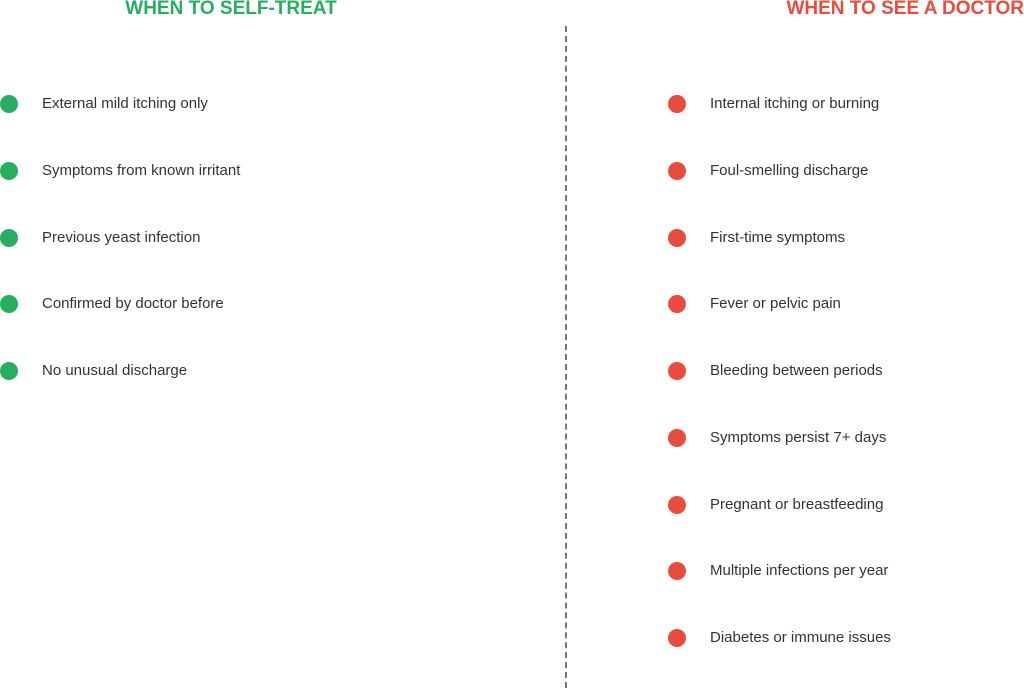 This screenshot has height=688, width=1024. I want to click on self-treat-item: Confirmed by doctor before, so click(112, 304).